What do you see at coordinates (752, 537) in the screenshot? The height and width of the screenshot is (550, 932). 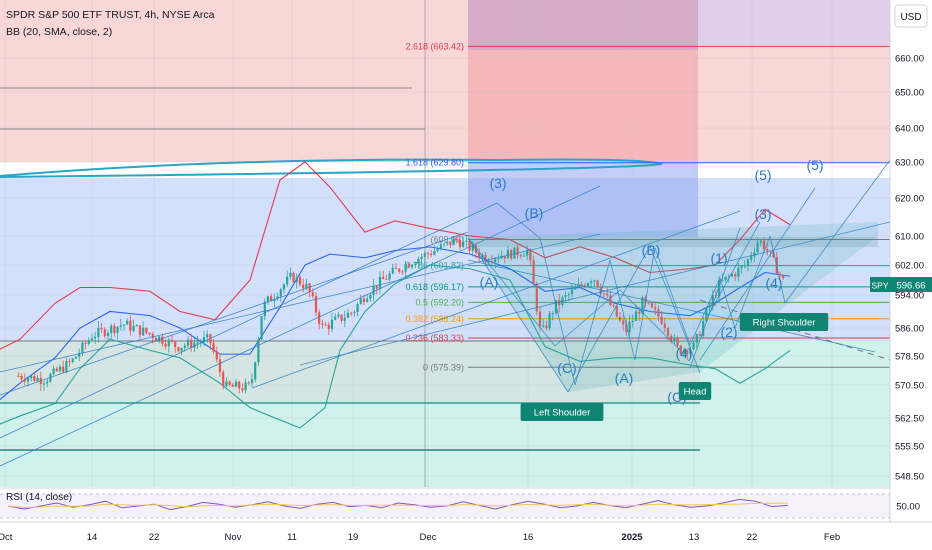 I see `time-tick-label: 22` at bounding box center [752, 537].